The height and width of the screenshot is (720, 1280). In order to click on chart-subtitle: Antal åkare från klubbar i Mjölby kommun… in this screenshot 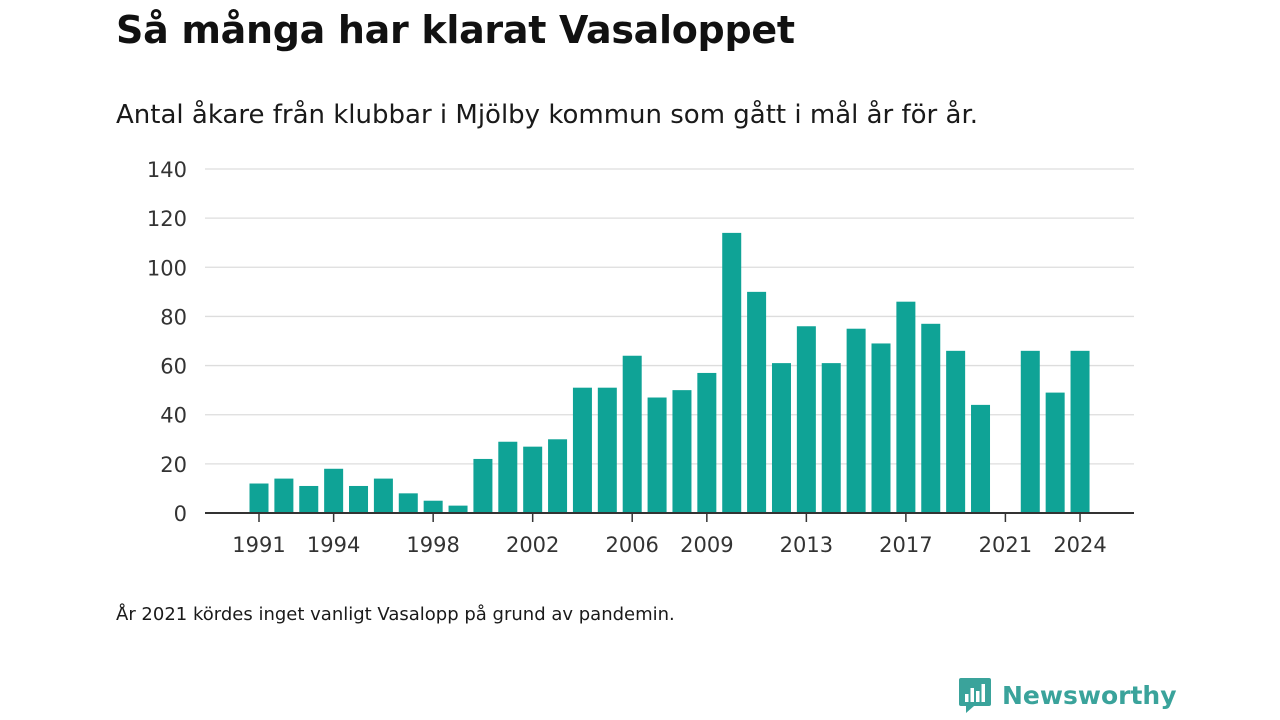, I will do `click(547, 115)`.